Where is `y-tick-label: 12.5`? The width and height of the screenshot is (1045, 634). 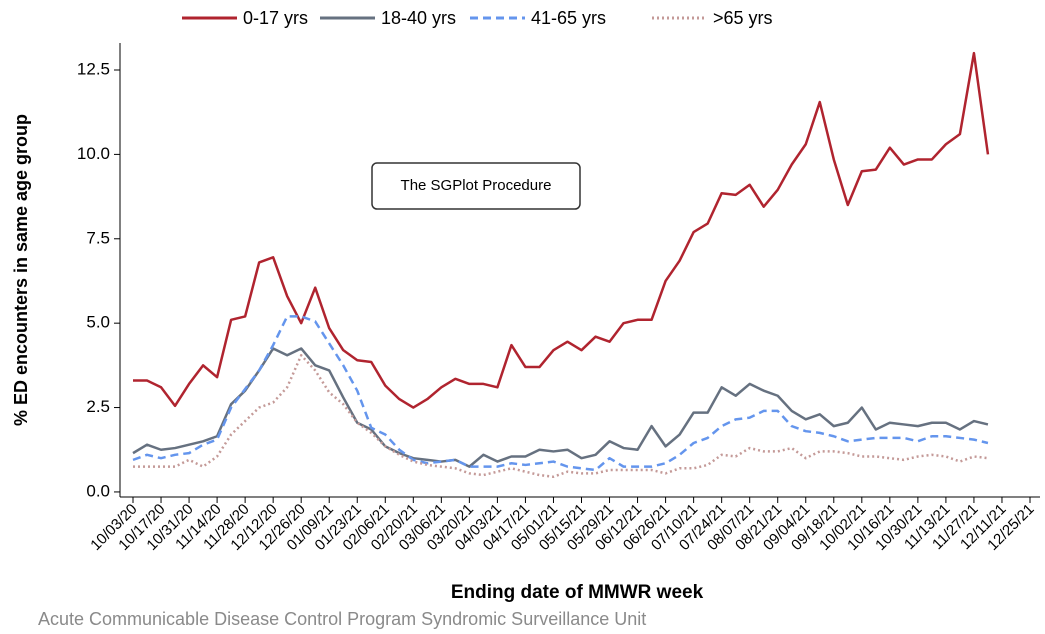
y-tick-label: 12.5 is located at coordinates (93, 68).